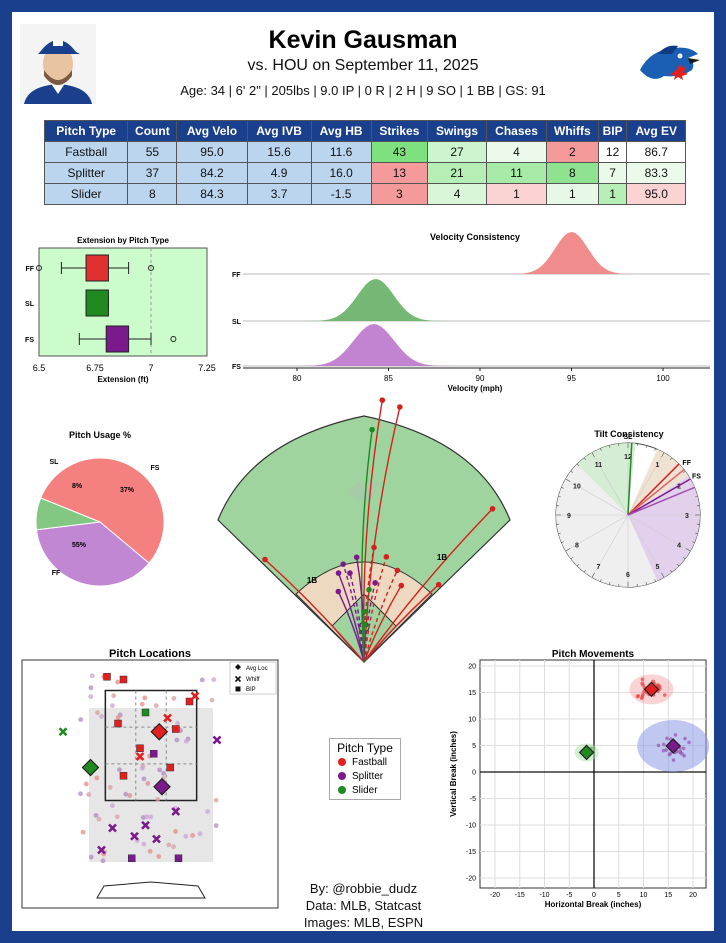 The width and height of the screenshot is (726, 943). Describe the element at coordinates (365, 748) in the screenshot. I see `legend-title: Pitch Type` at that location.